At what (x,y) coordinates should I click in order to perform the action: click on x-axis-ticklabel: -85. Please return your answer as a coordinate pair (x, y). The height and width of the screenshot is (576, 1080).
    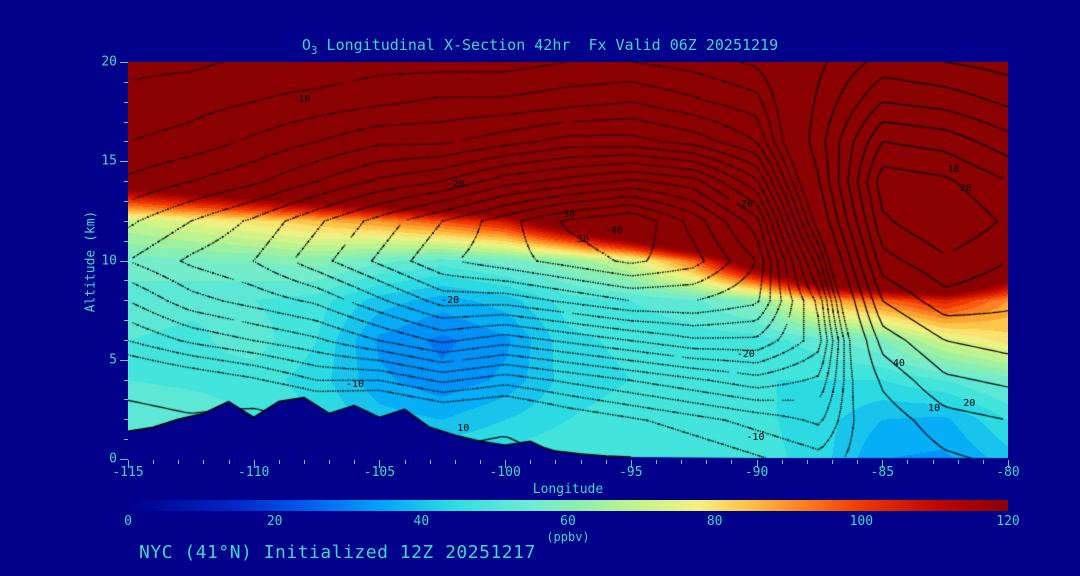
    Looking at the image, I should click on (882, 472).